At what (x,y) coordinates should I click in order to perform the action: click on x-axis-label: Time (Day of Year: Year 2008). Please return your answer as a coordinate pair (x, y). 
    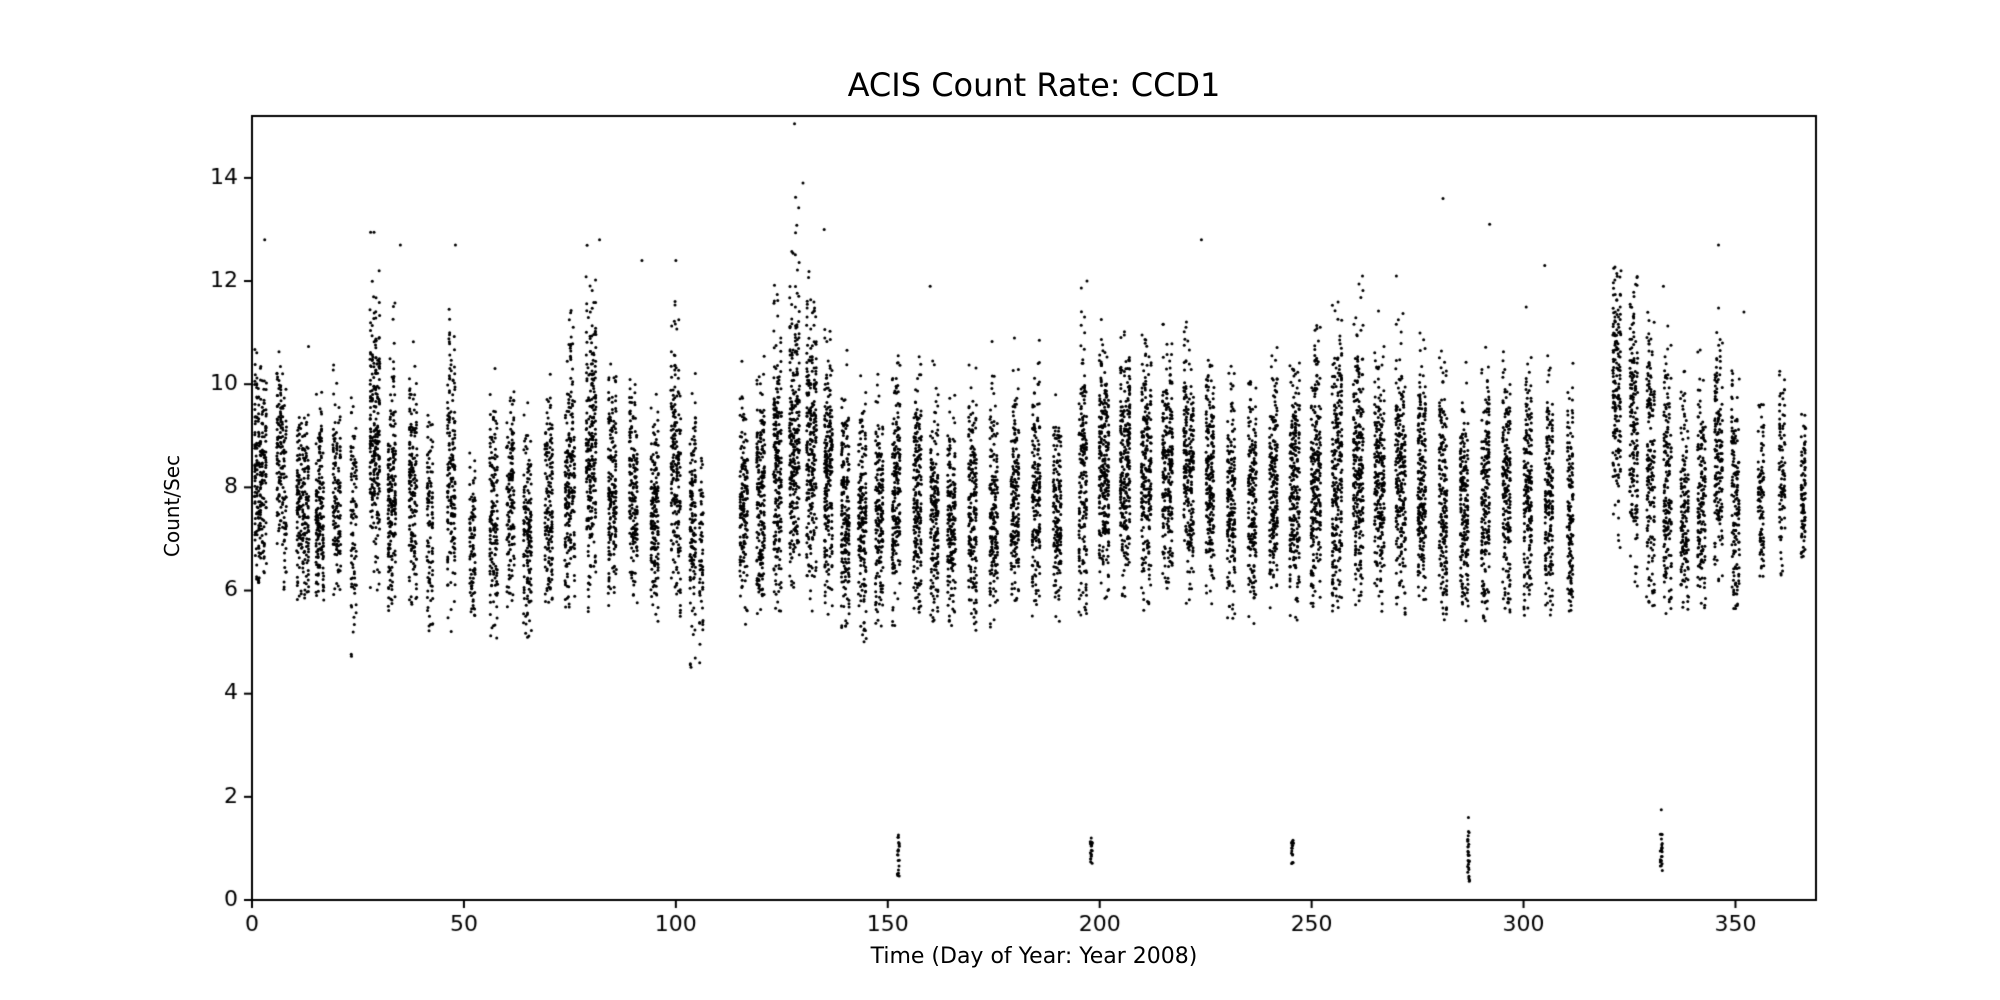
    Looking at the image, I should click on (1034, 956).